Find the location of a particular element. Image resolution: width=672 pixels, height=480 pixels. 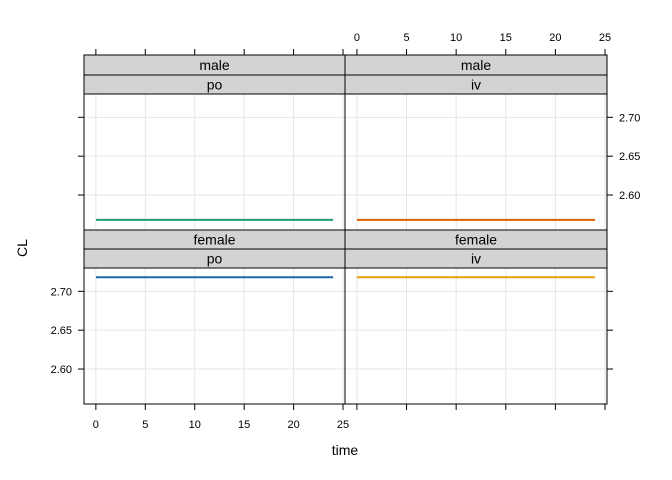

x-axis-title: time is located at coordinates (345, 450).